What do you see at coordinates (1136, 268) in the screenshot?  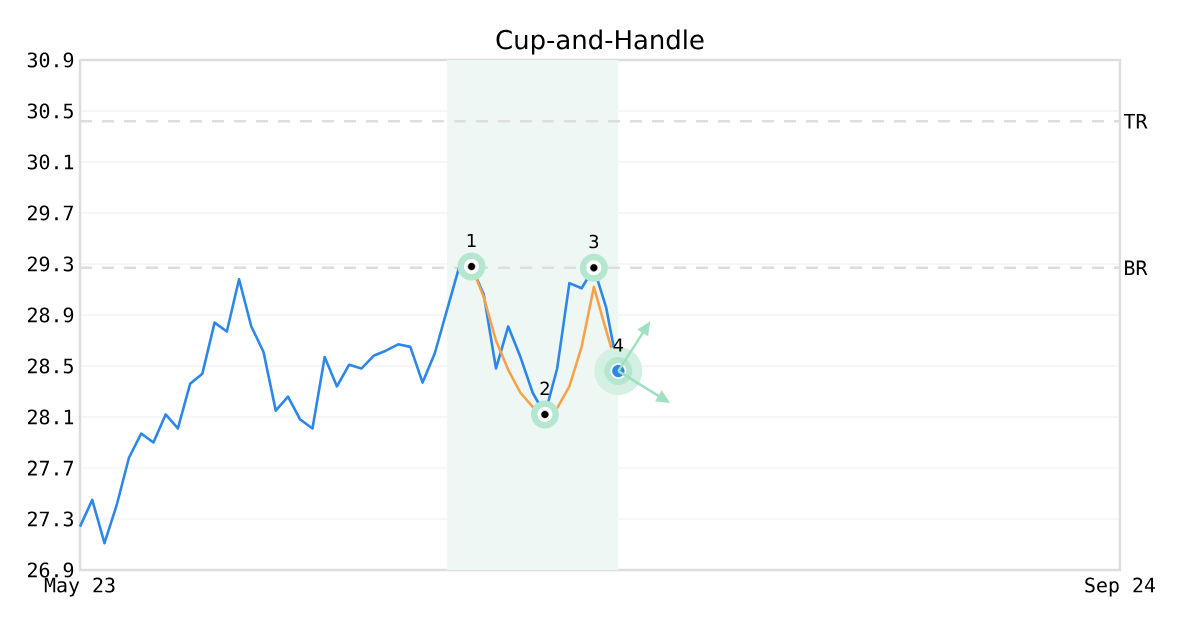 I see `ref-line-label: BR` at bounding box center [1136, 268].